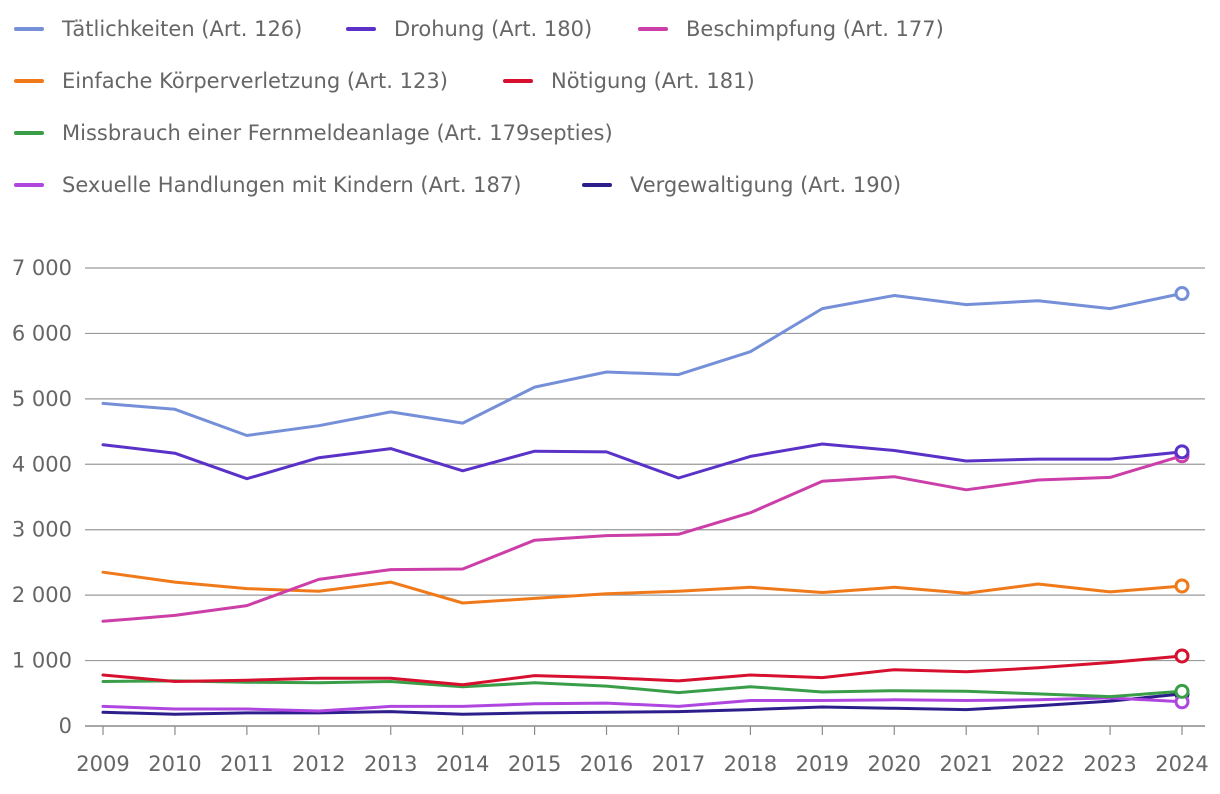  I want to click on y-tick-label: 7 000, so click(42, 268).